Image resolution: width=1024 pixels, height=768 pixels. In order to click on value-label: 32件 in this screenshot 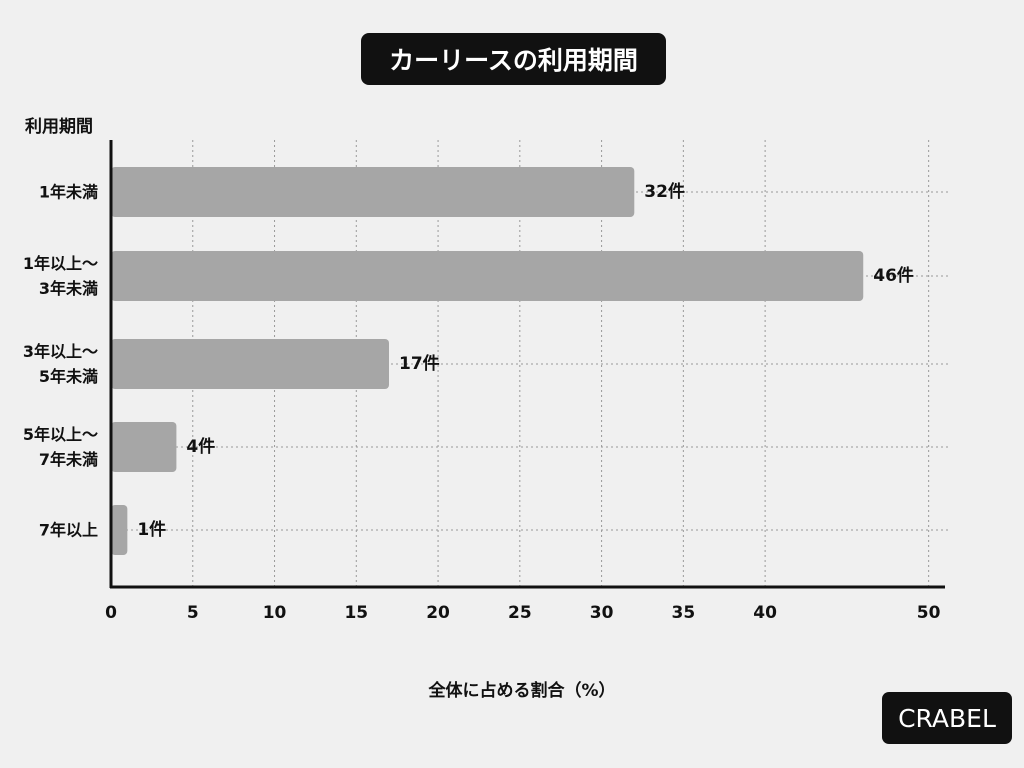, I will do `click(664, 191)`.